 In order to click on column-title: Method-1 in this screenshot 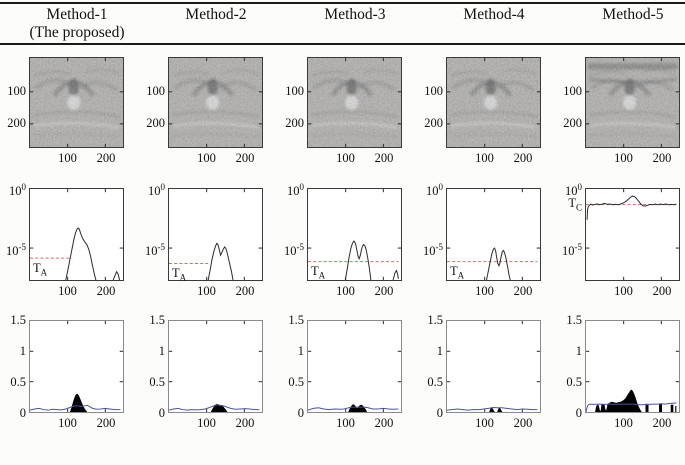, I will do `click(77, 14)`.